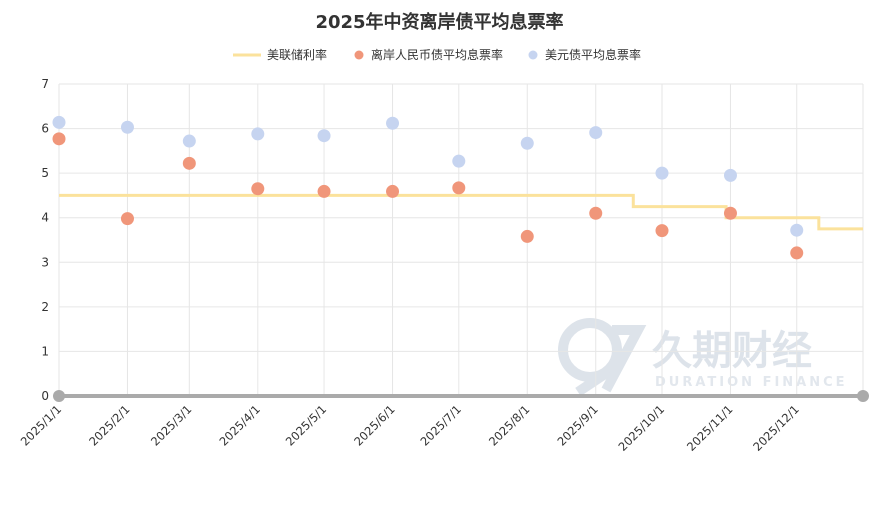 The image size is (879, 509). What do you see at coordinates (439, 22) in the screenshot?
I see `chart-title: 2025年中资离岸债平均息票率` at bounding box center [439, 22].